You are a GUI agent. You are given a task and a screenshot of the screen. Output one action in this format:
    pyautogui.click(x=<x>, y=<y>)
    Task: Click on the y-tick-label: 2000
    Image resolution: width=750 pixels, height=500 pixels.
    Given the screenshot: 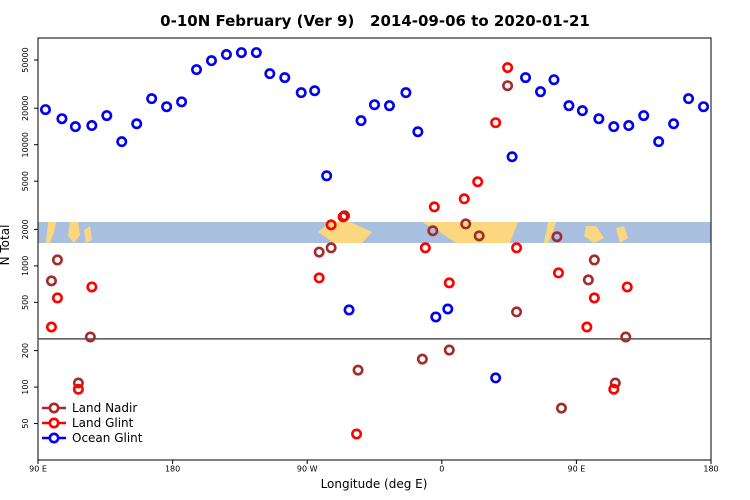 What is the action you would take?
    pyautogui.click(x=25, y=229)
    